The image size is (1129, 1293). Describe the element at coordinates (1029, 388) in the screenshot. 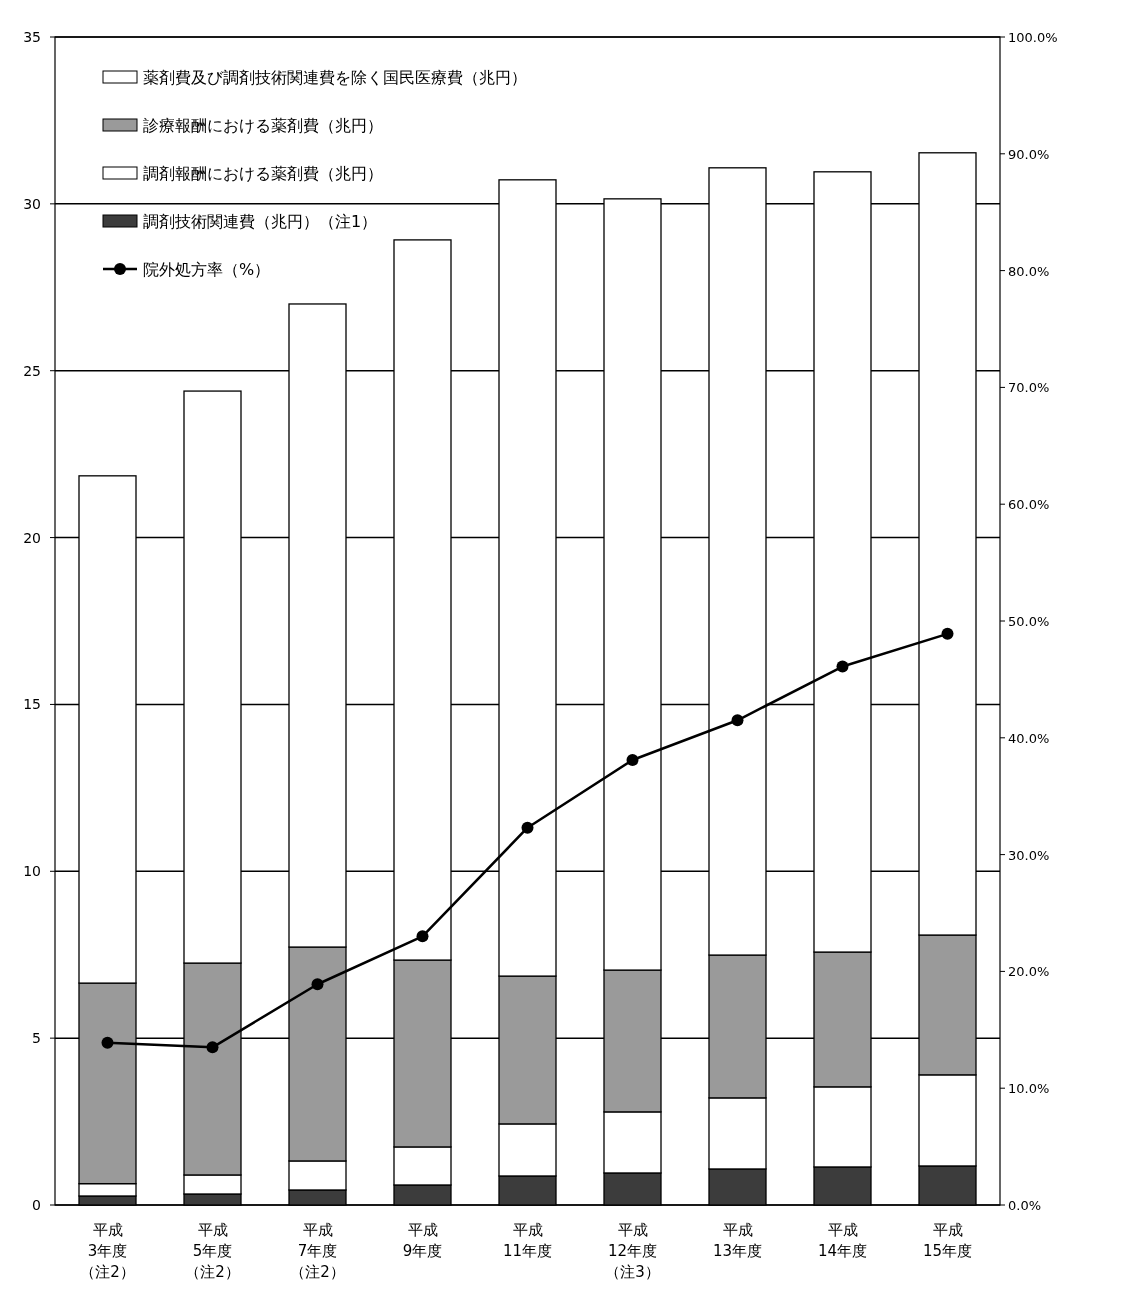

I see `y2-tick-label: 70.0%` at that location.